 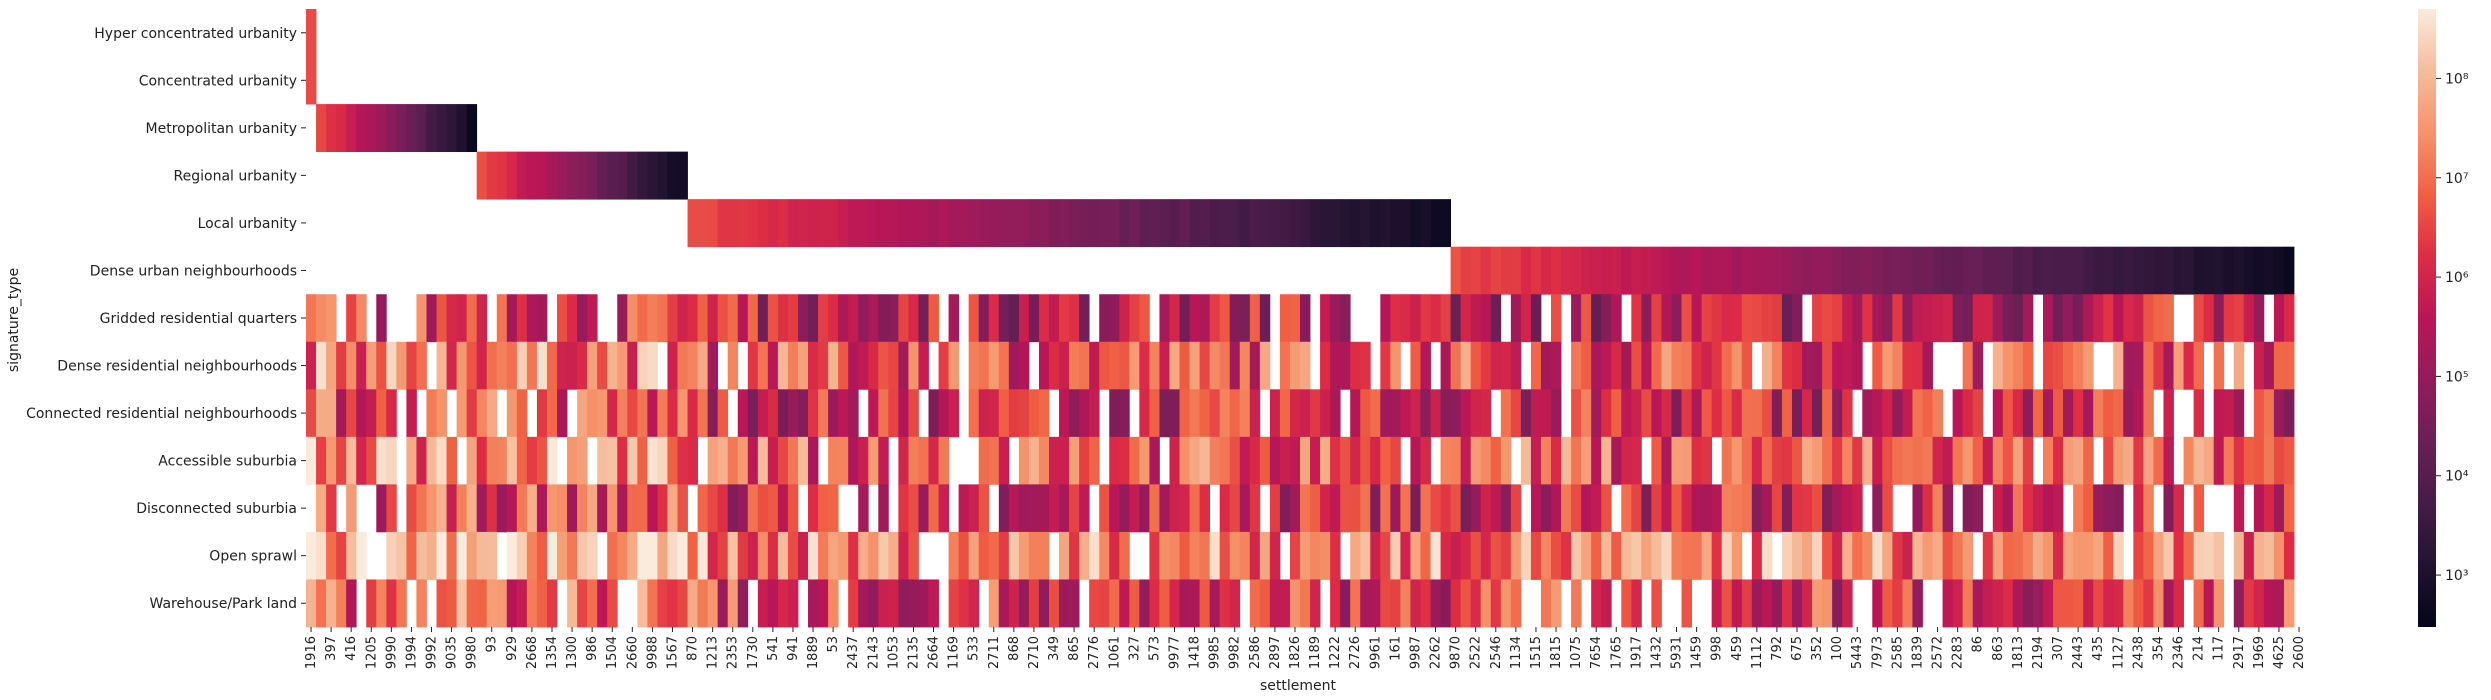 What do you see at coordinates (1415, 652) in the screenshot?
I see `x-tick-label: 9987` at bounding box center [1415, 652].